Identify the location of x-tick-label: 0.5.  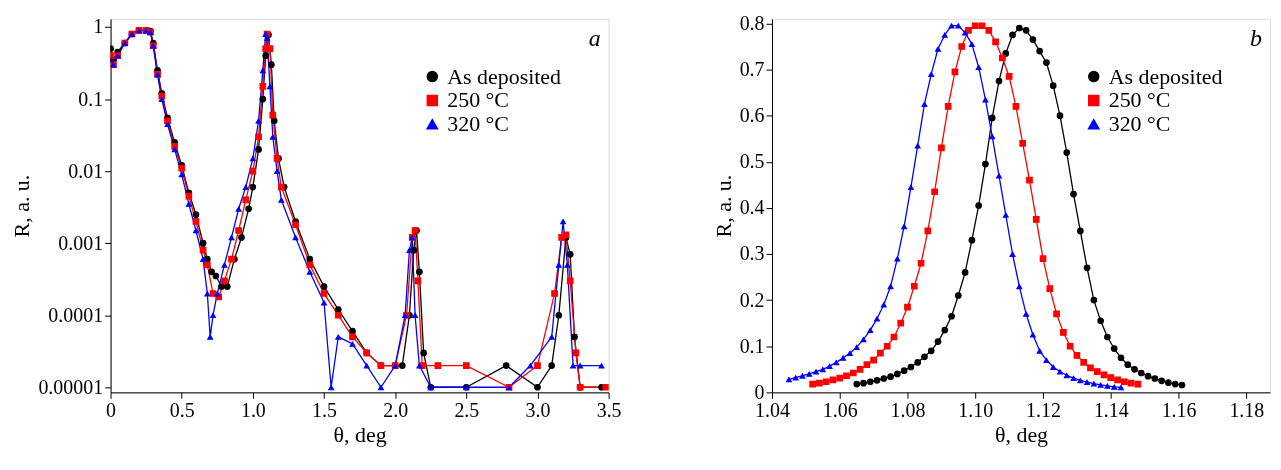
(182, 409).